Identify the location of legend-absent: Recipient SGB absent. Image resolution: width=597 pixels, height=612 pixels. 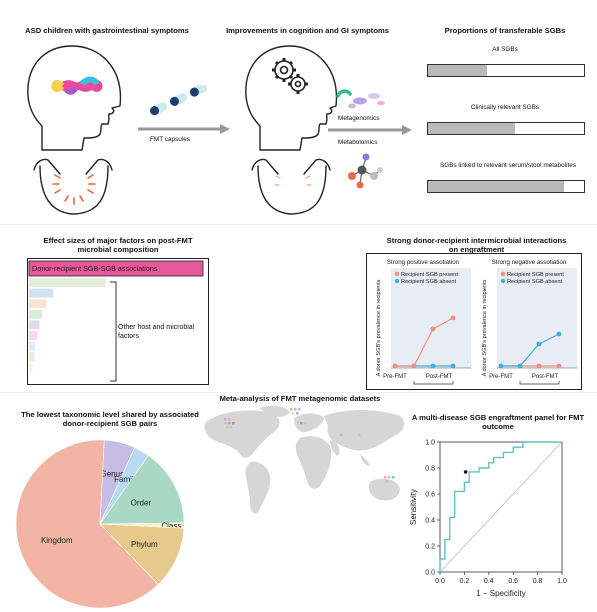
(534, 282).